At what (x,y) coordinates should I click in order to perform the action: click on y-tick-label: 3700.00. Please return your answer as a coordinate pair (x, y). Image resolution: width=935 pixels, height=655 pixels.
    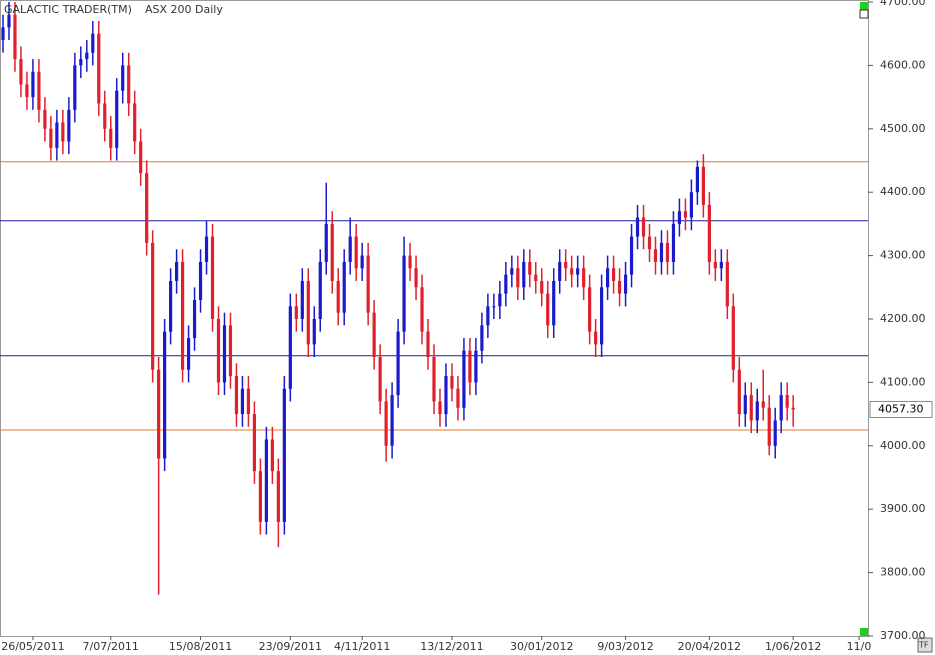
    Looking at the image, I should click on (903, 635).